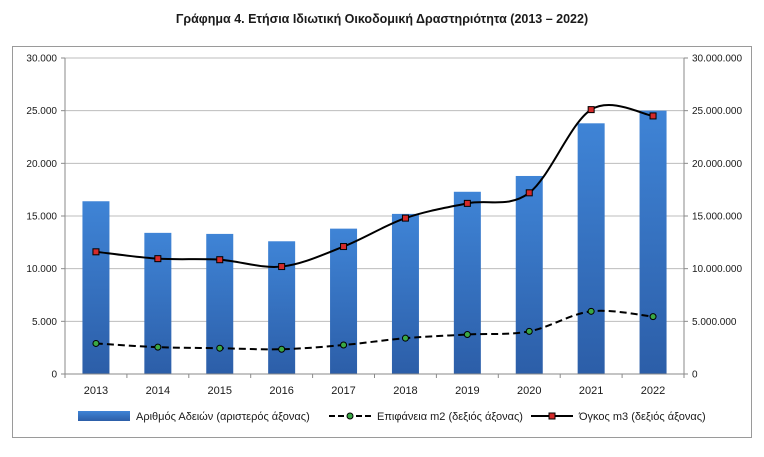 The image size is (764, 457). I want to click on category-label: 2013, so click(96, 391).